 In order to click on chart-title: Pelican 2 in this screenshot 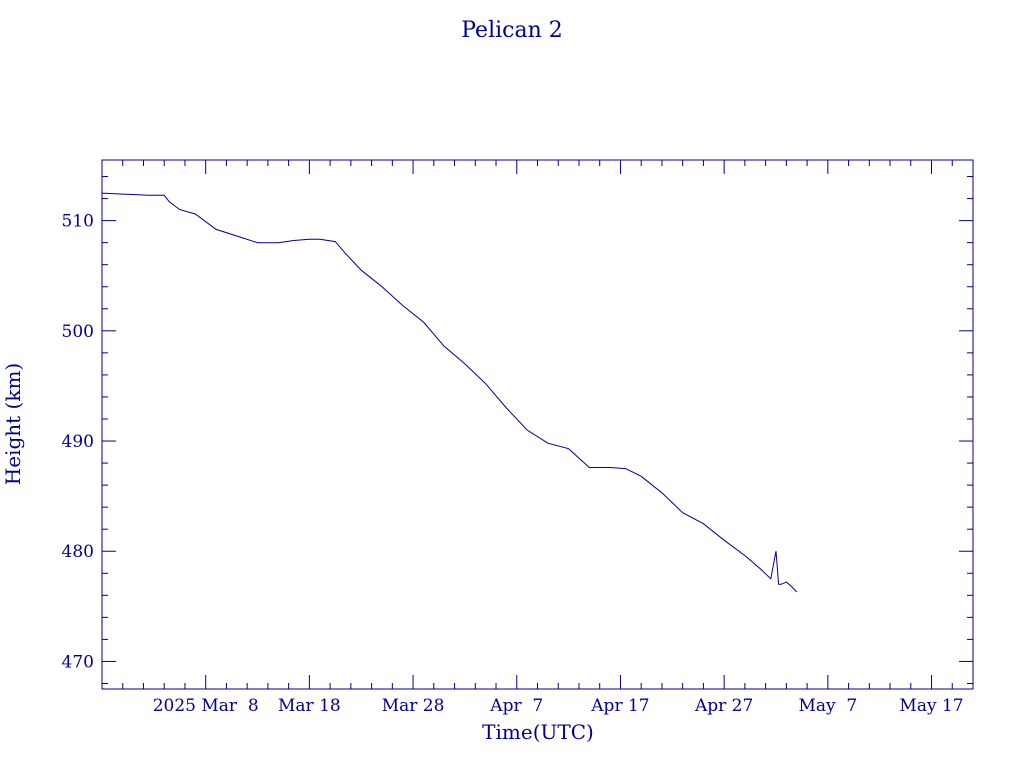, I will do `click(512, 30)`.